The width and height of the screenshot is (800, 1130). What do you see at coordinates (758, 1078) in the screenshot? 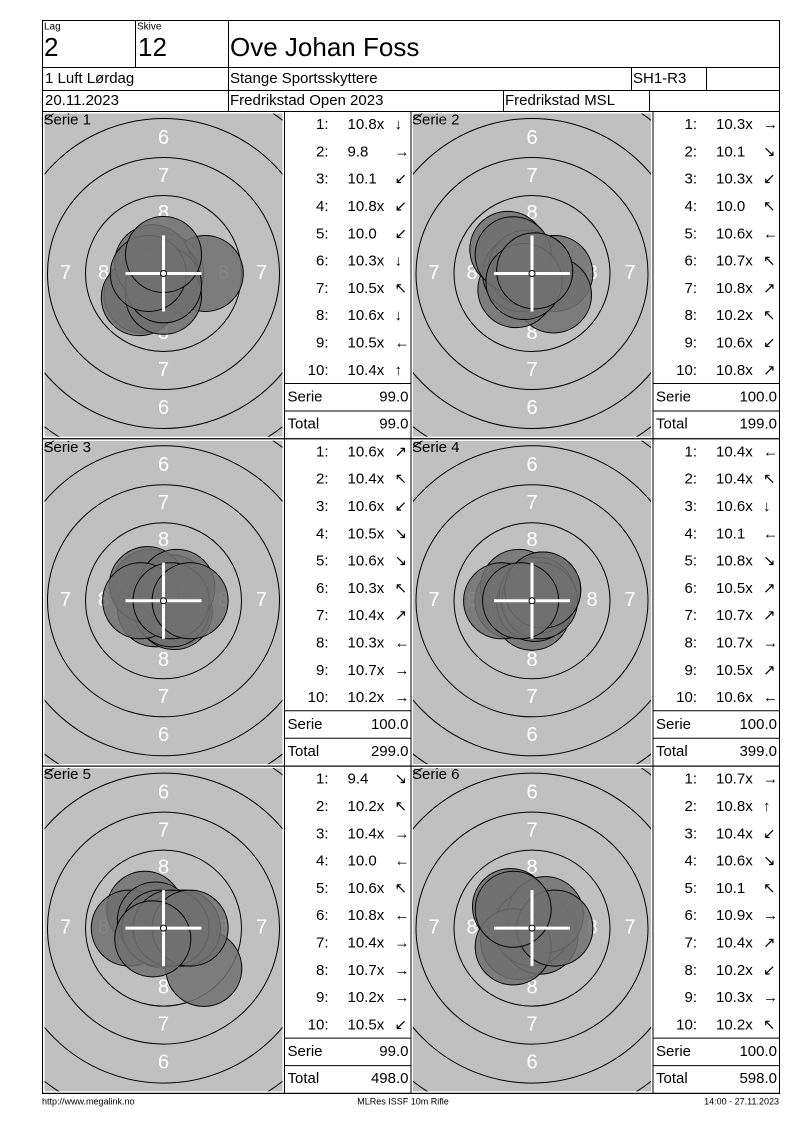
I see `total-score: 598.0` at bounding box center [758, 1078].